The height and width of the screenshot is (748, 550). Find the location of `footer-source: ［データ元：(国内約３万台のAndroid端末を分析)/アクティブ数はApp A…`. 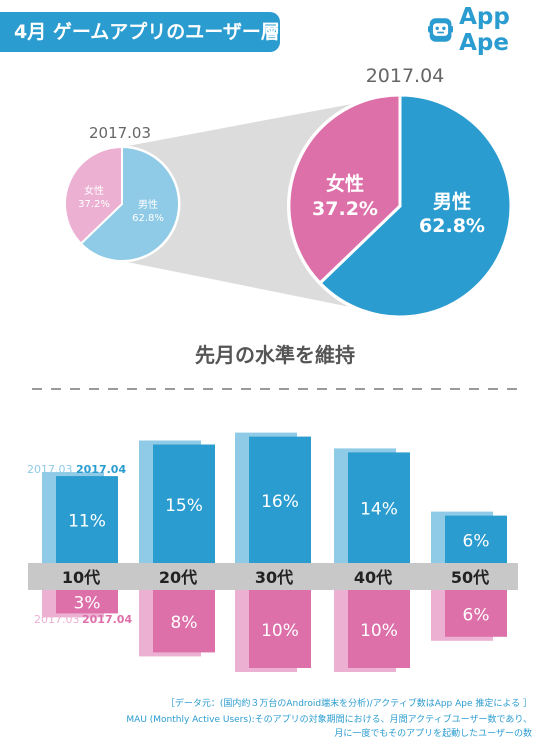

footer-source: ［データ元：(国内約３万台のAndroid端末を分析)/アクティブ数はApp A… is located at coordinates (348, 704).